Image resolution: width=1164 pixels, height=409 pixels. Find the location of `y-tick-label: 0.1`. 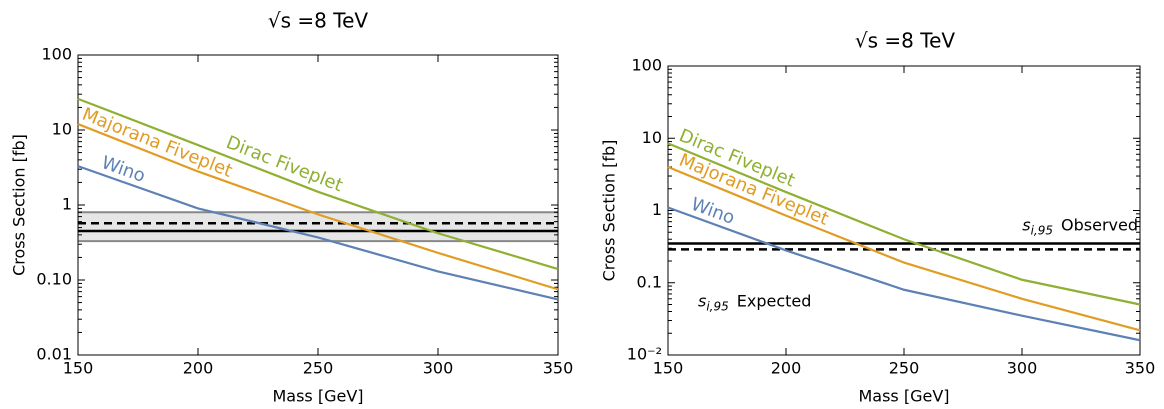

y-tick-label: 0.1 is located at coordinates (649, 281).